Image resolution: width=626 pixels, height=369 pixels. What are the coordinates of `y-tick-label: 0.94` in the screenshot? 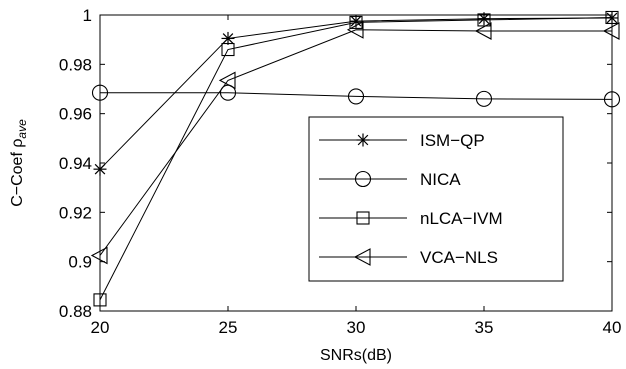 It's located at (75, 163).